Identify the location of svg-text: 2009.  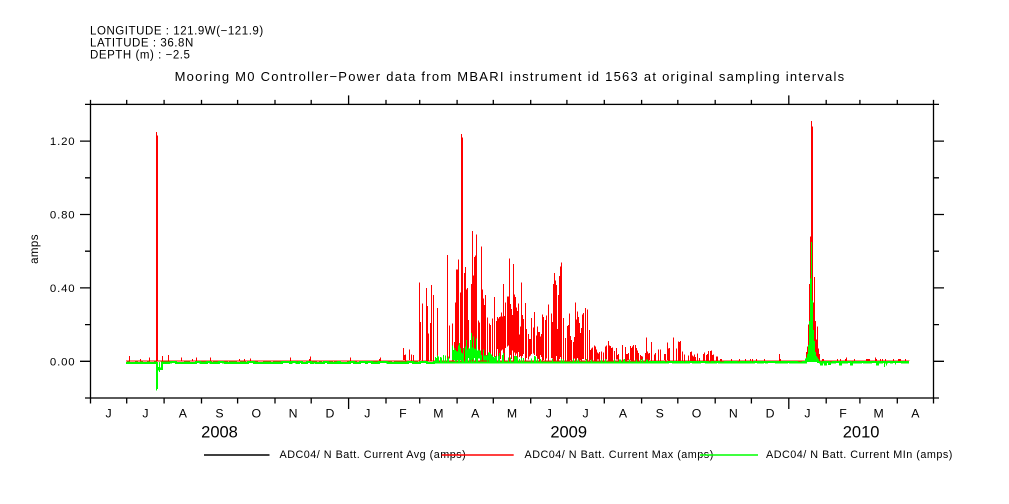
(568, 433).